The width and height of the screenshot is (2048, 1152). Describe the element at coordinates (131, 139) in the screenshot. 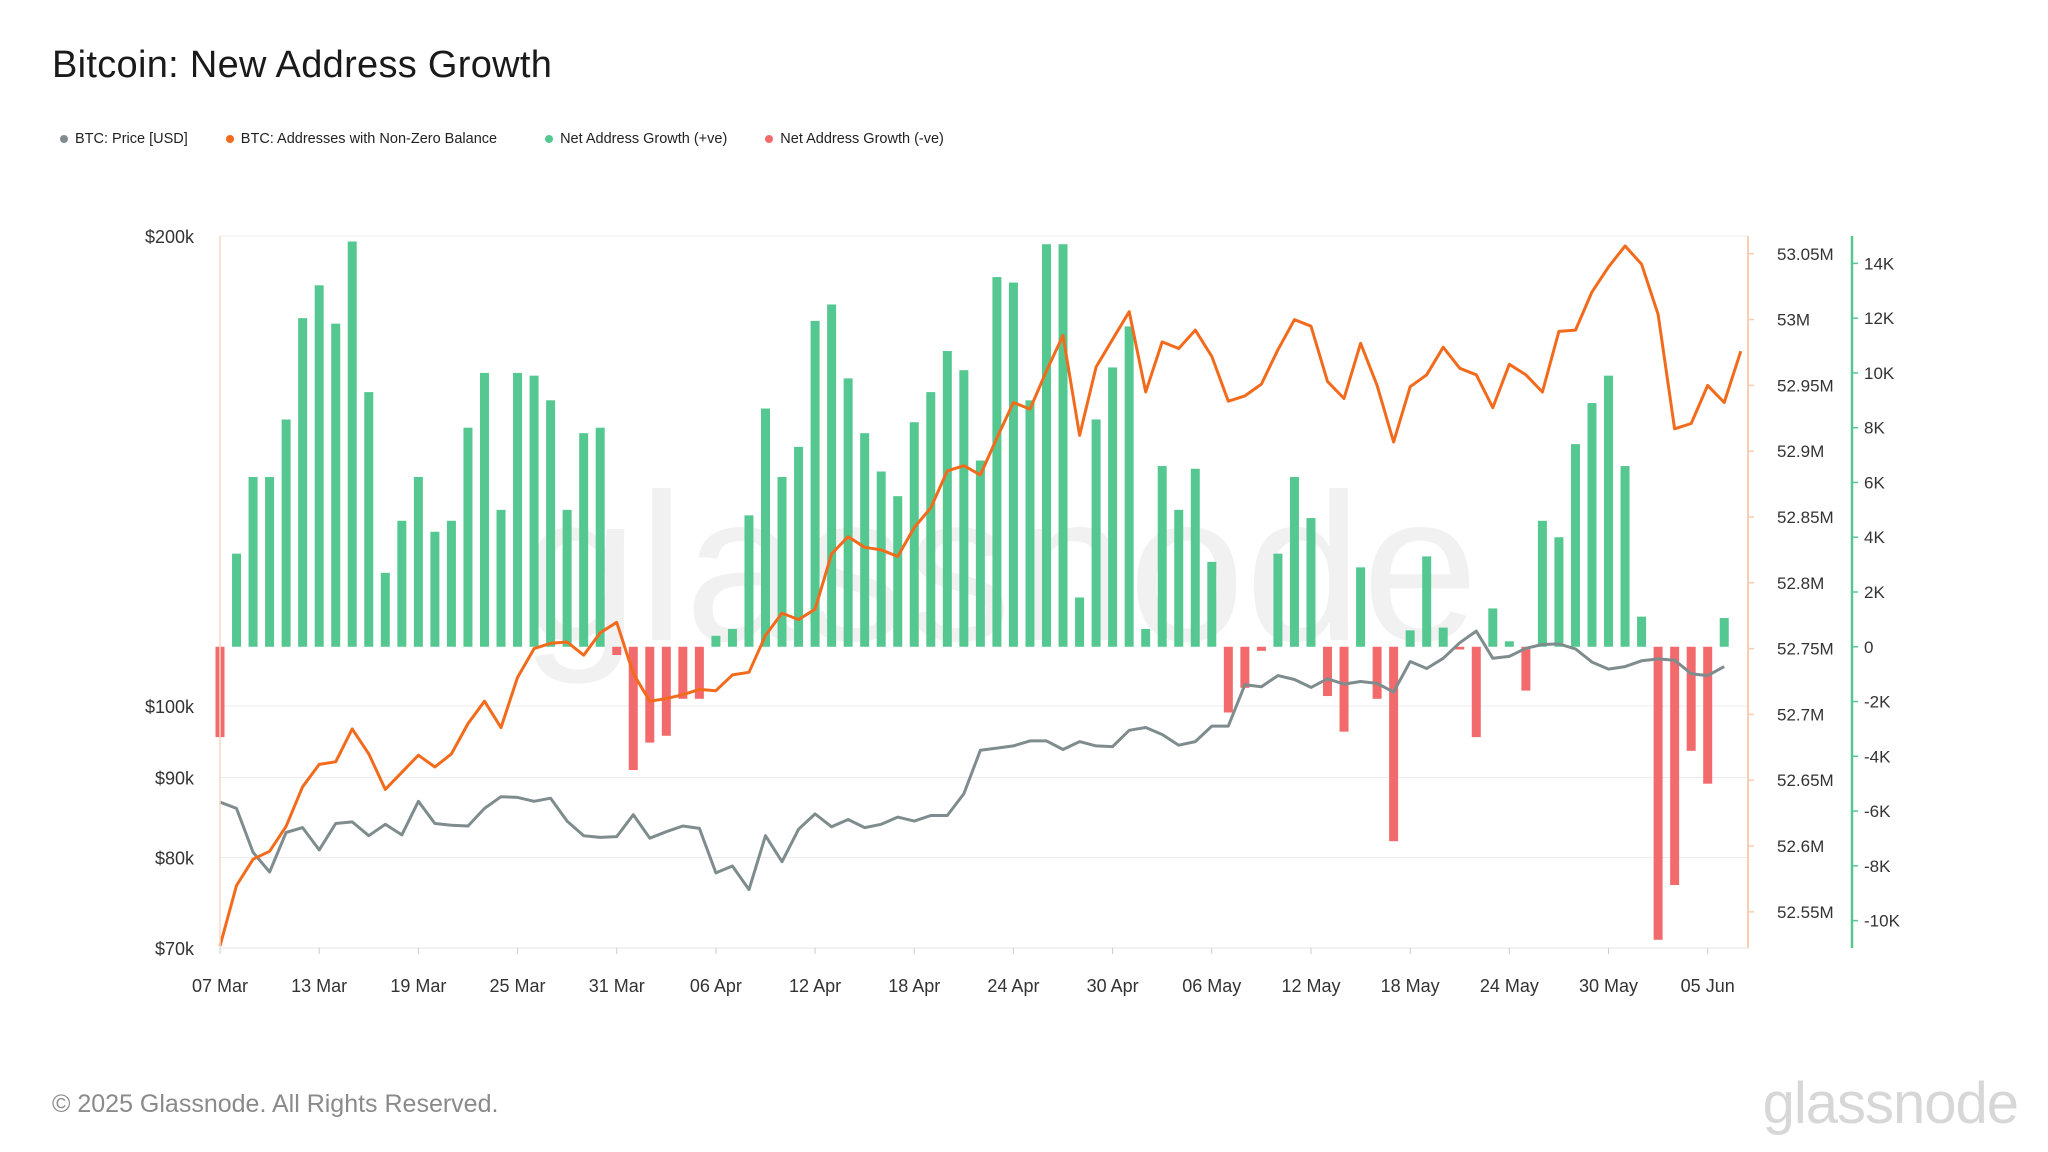

I see `legend-label-price: BTC: Price [USD]` at that location.